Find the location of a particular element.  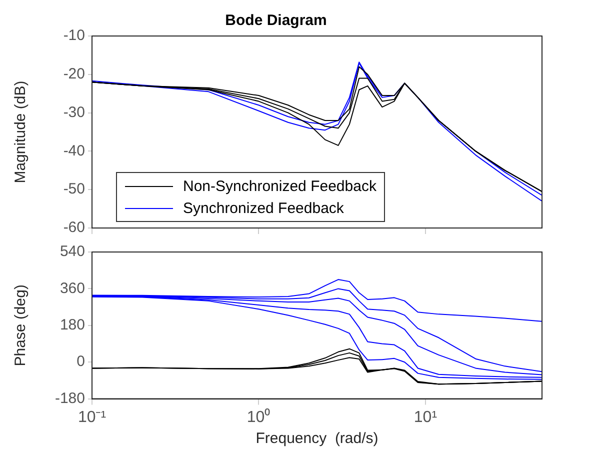

y-axis-title: Magnitude (dB) is located at coordinates (21, 132).